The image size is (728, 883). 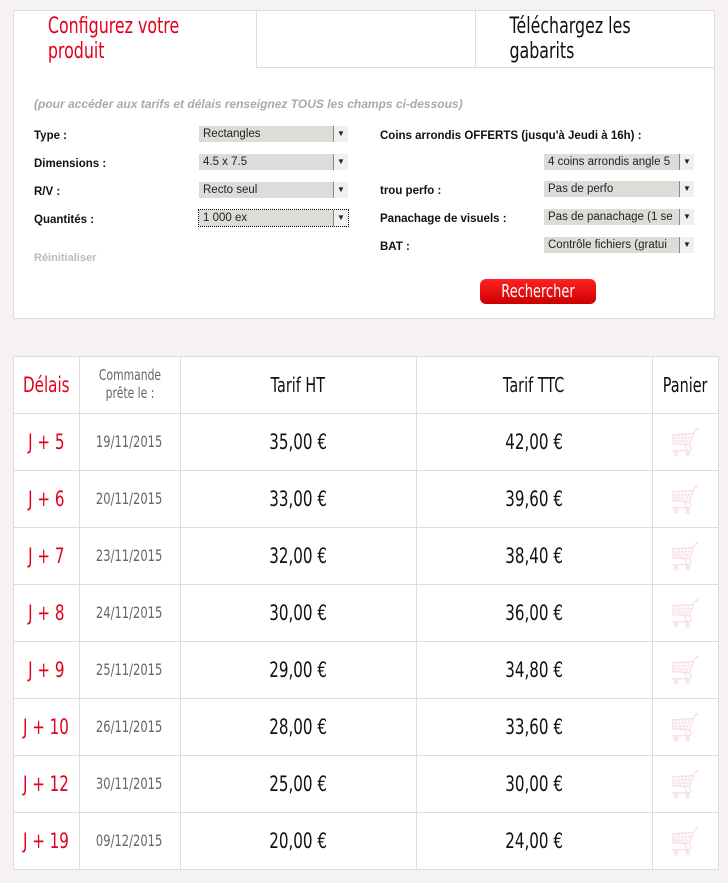 I want to click on ready-date-value: 25/11/2015, so click(x=129, y=669).